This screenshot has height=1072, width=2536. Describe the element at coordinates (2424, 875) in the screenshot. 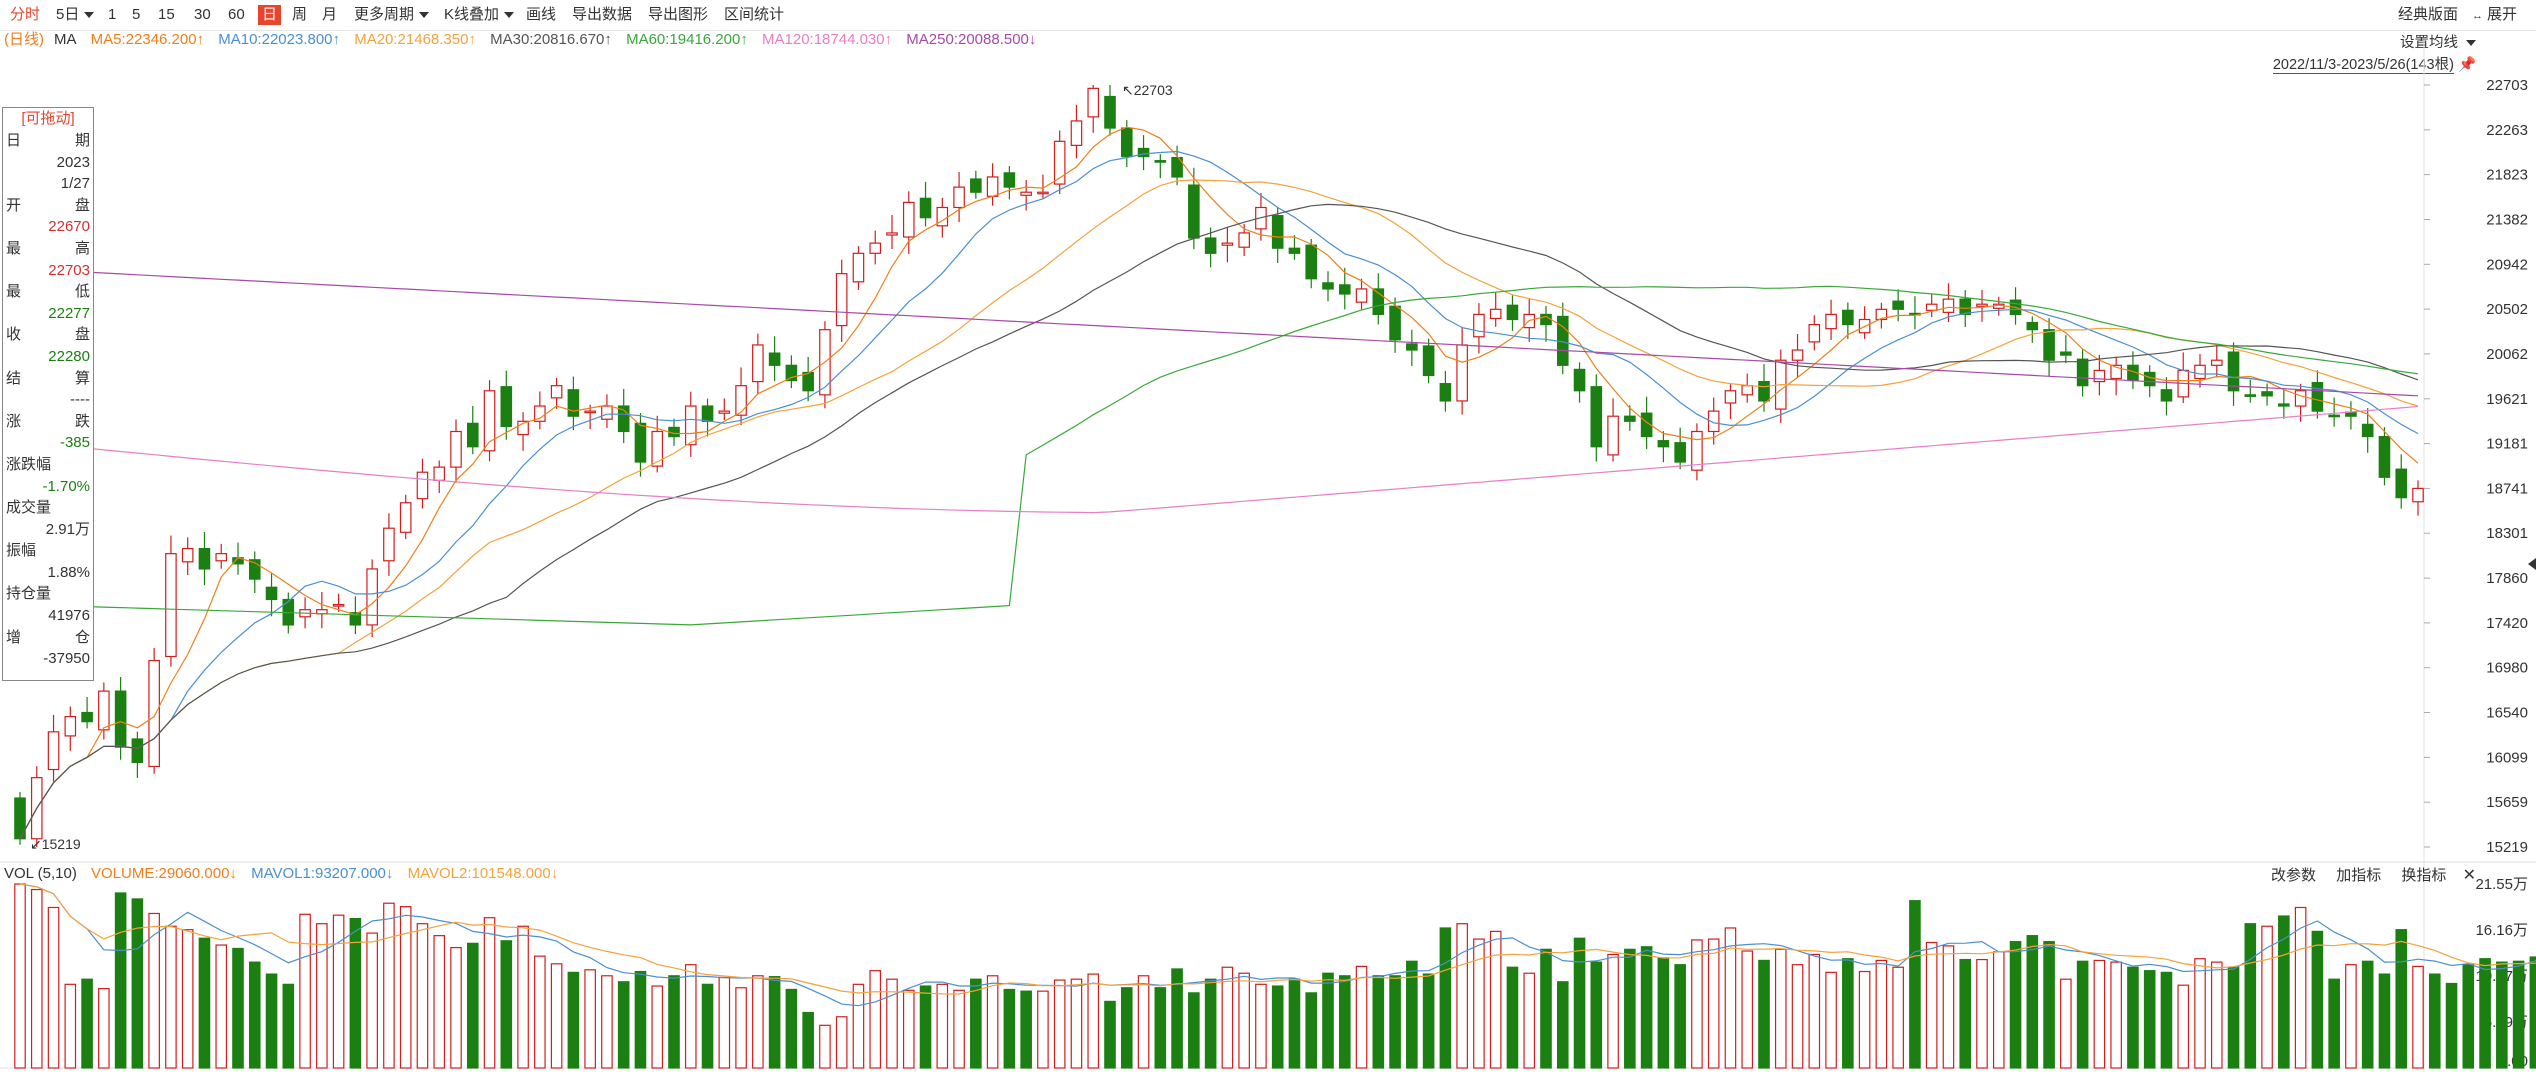

I see `switch-indicator-button: 换指标` at that location.